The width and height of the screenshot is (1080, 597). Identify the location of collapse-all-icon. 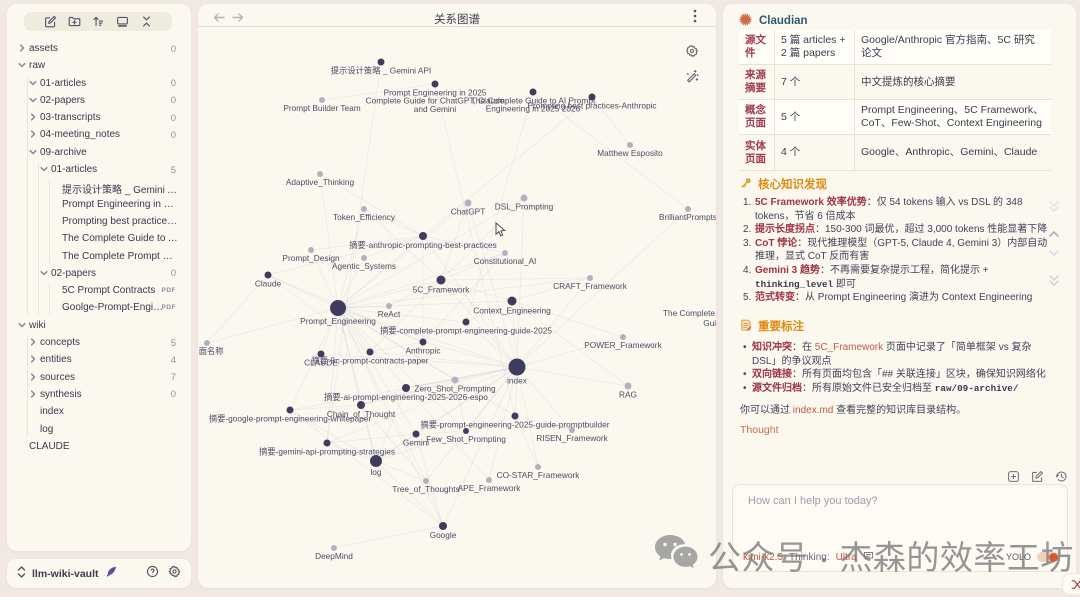
(146, 21).